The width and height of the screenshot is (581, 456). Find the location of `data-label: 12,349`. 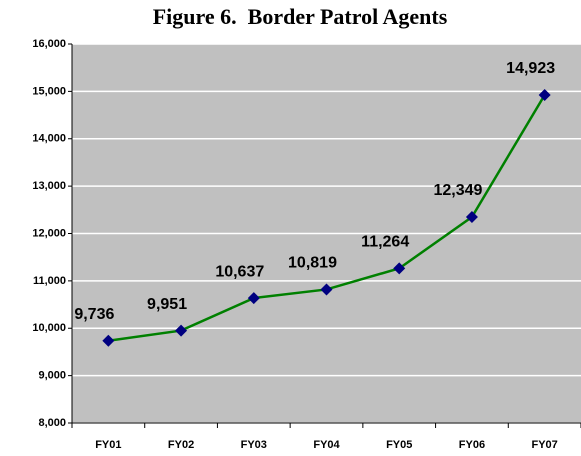

data-label: 12,349 is located at coordinates (457, 190).